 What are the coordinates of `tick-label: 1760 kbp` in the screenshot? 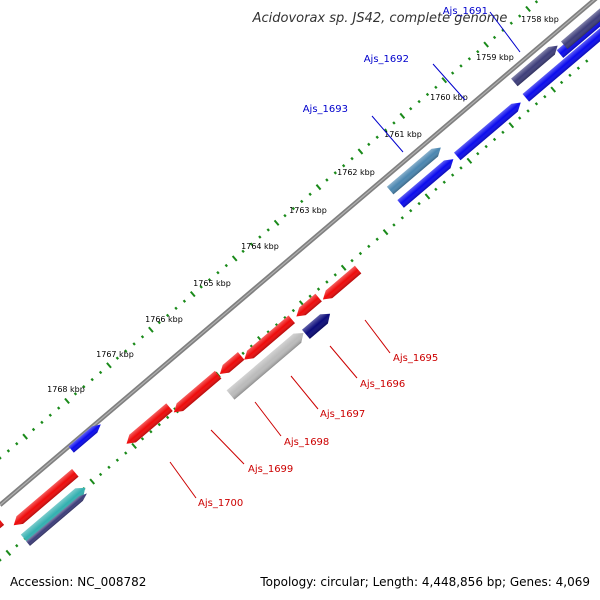 It's located at (449, 97).